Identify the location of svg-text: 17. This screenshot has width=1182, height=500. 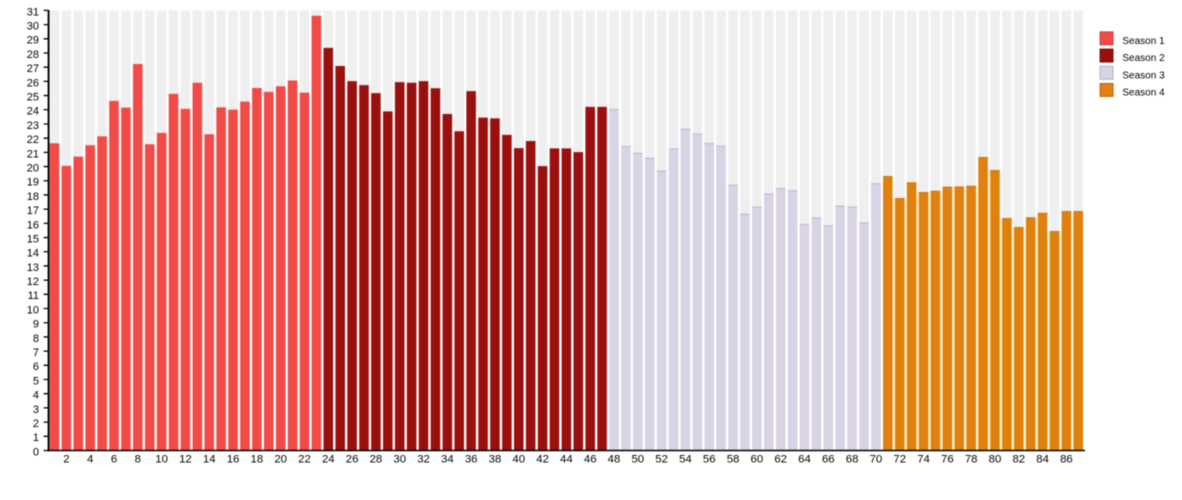
(33, 211).